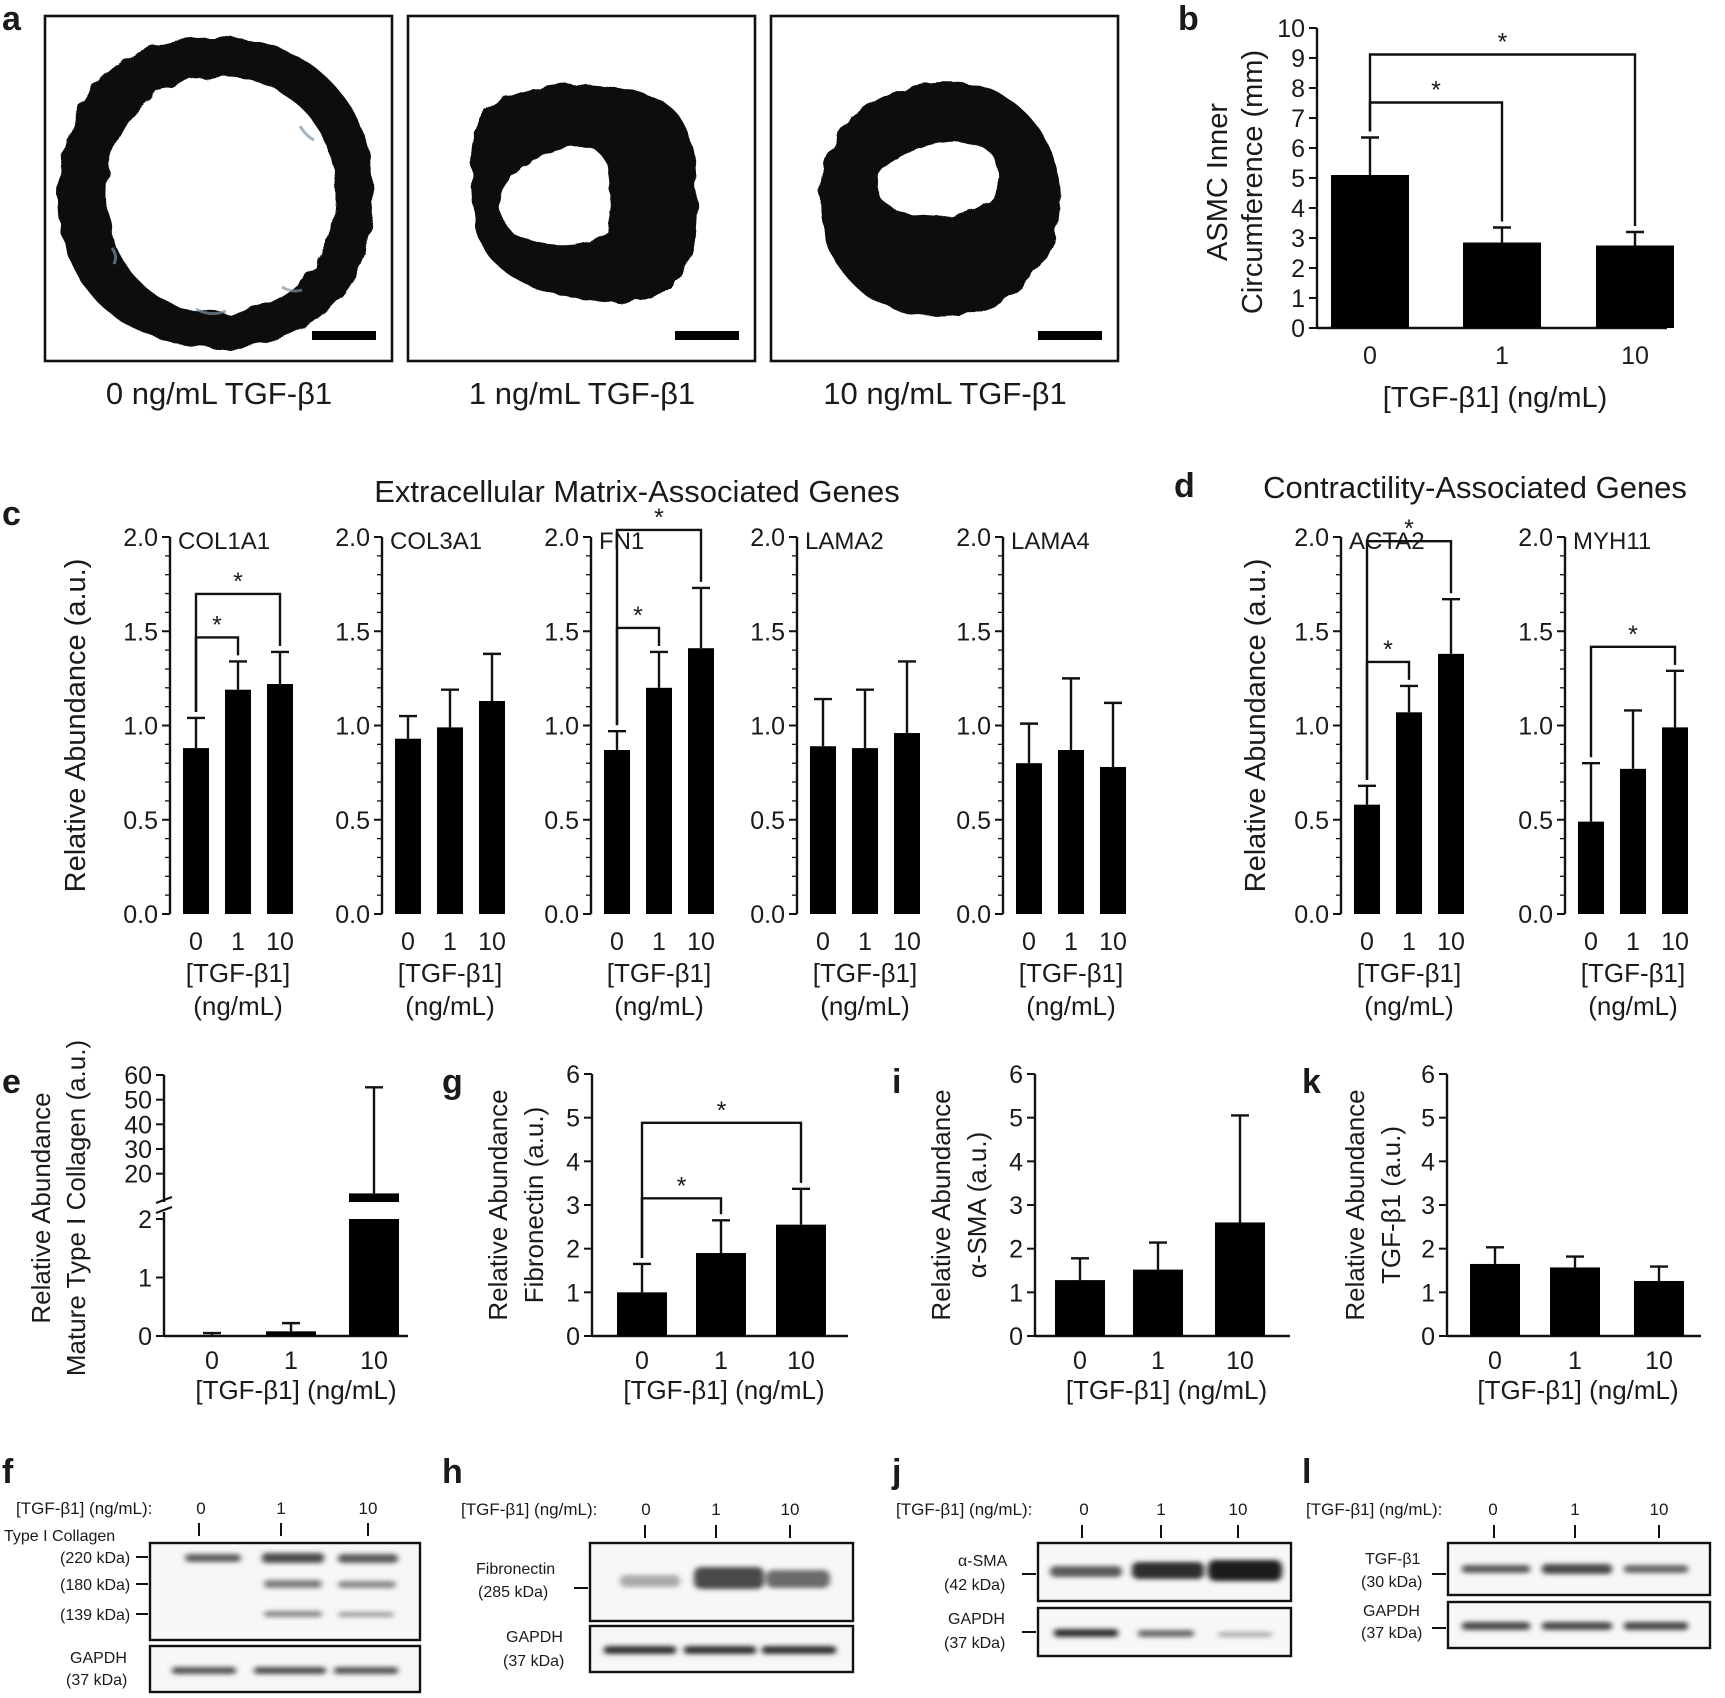 This screenshot has width=1725, height=1698. What do you see at coordinates (1391, 1611) in the screenshot?
I see `blot-l-control-label: GAPDH` at bounding box center [1391, 1611].